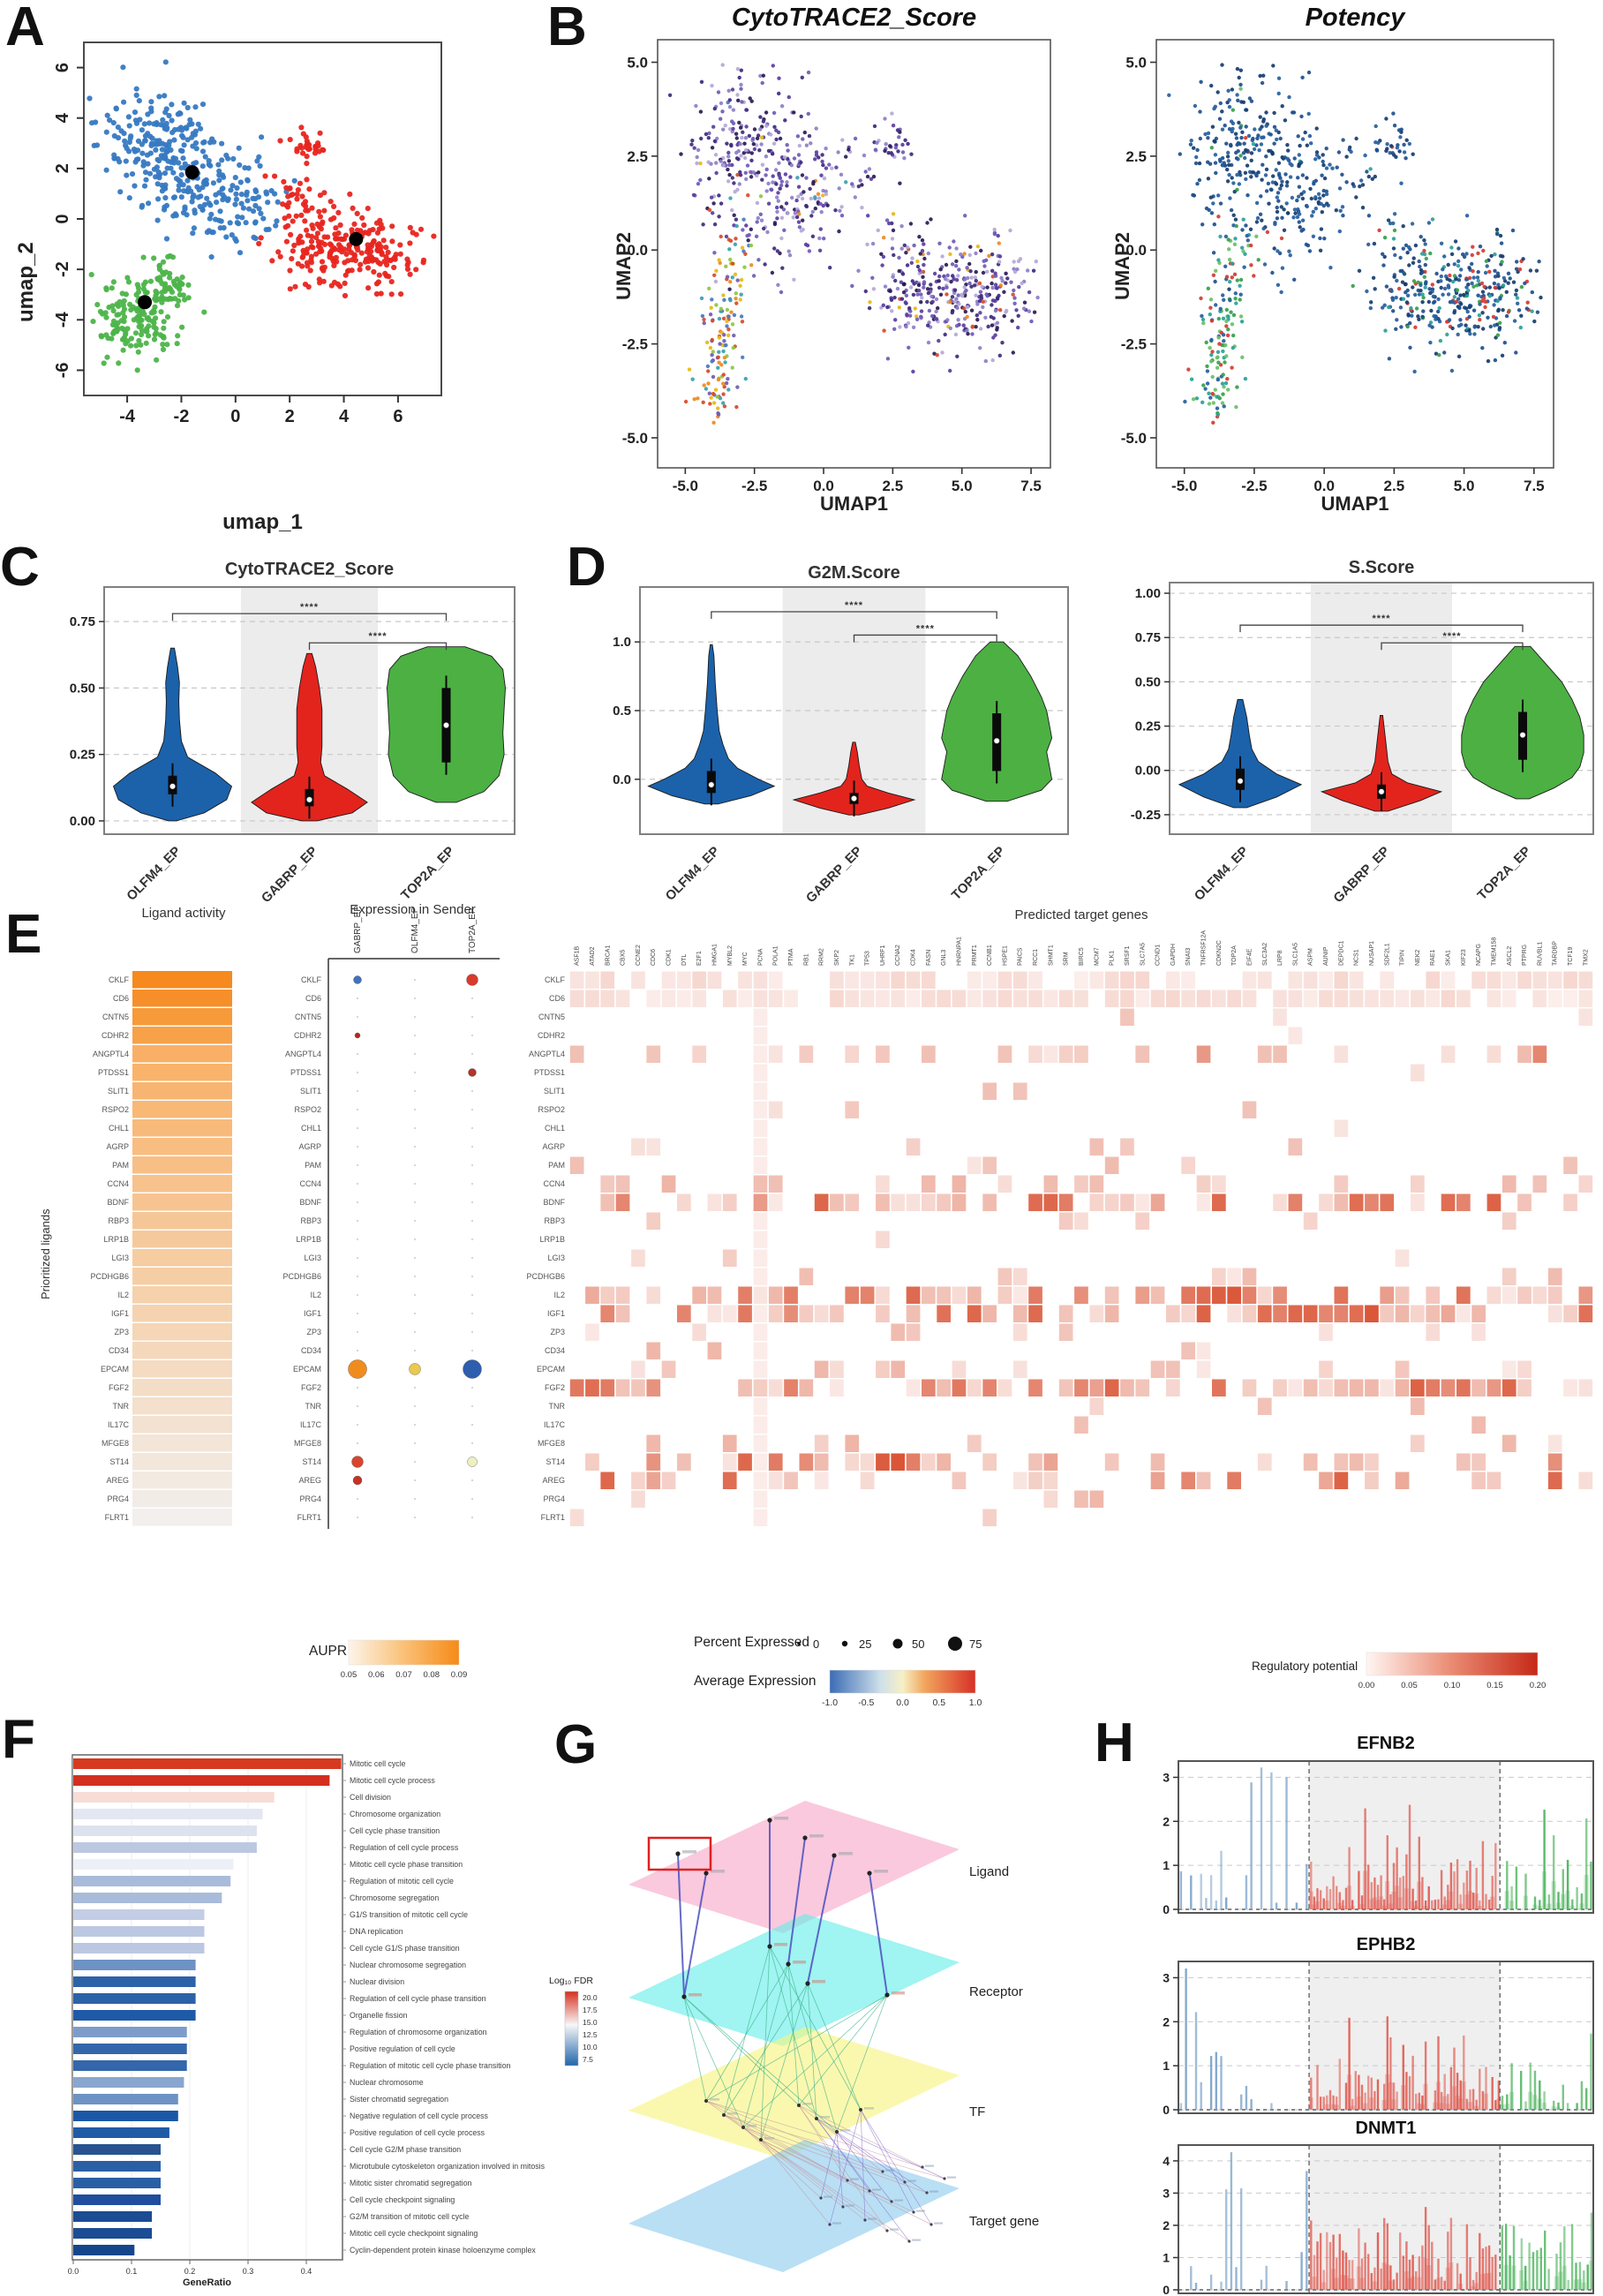 This screenshot has width=1603, height=2296. What do you see at coordinates (1341, 953) in the screenshot?
I see `svg-text: DEPDC1` at bounding box center [1341, 953].